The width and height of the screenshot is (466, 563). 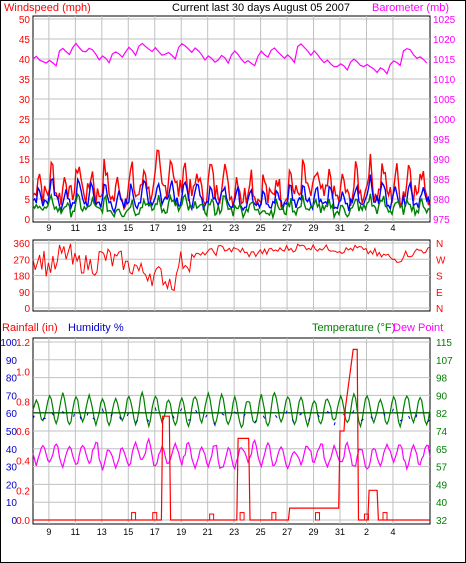 I want to click on baro-y-tick-1015: 1015, so click(x=444, y=60).